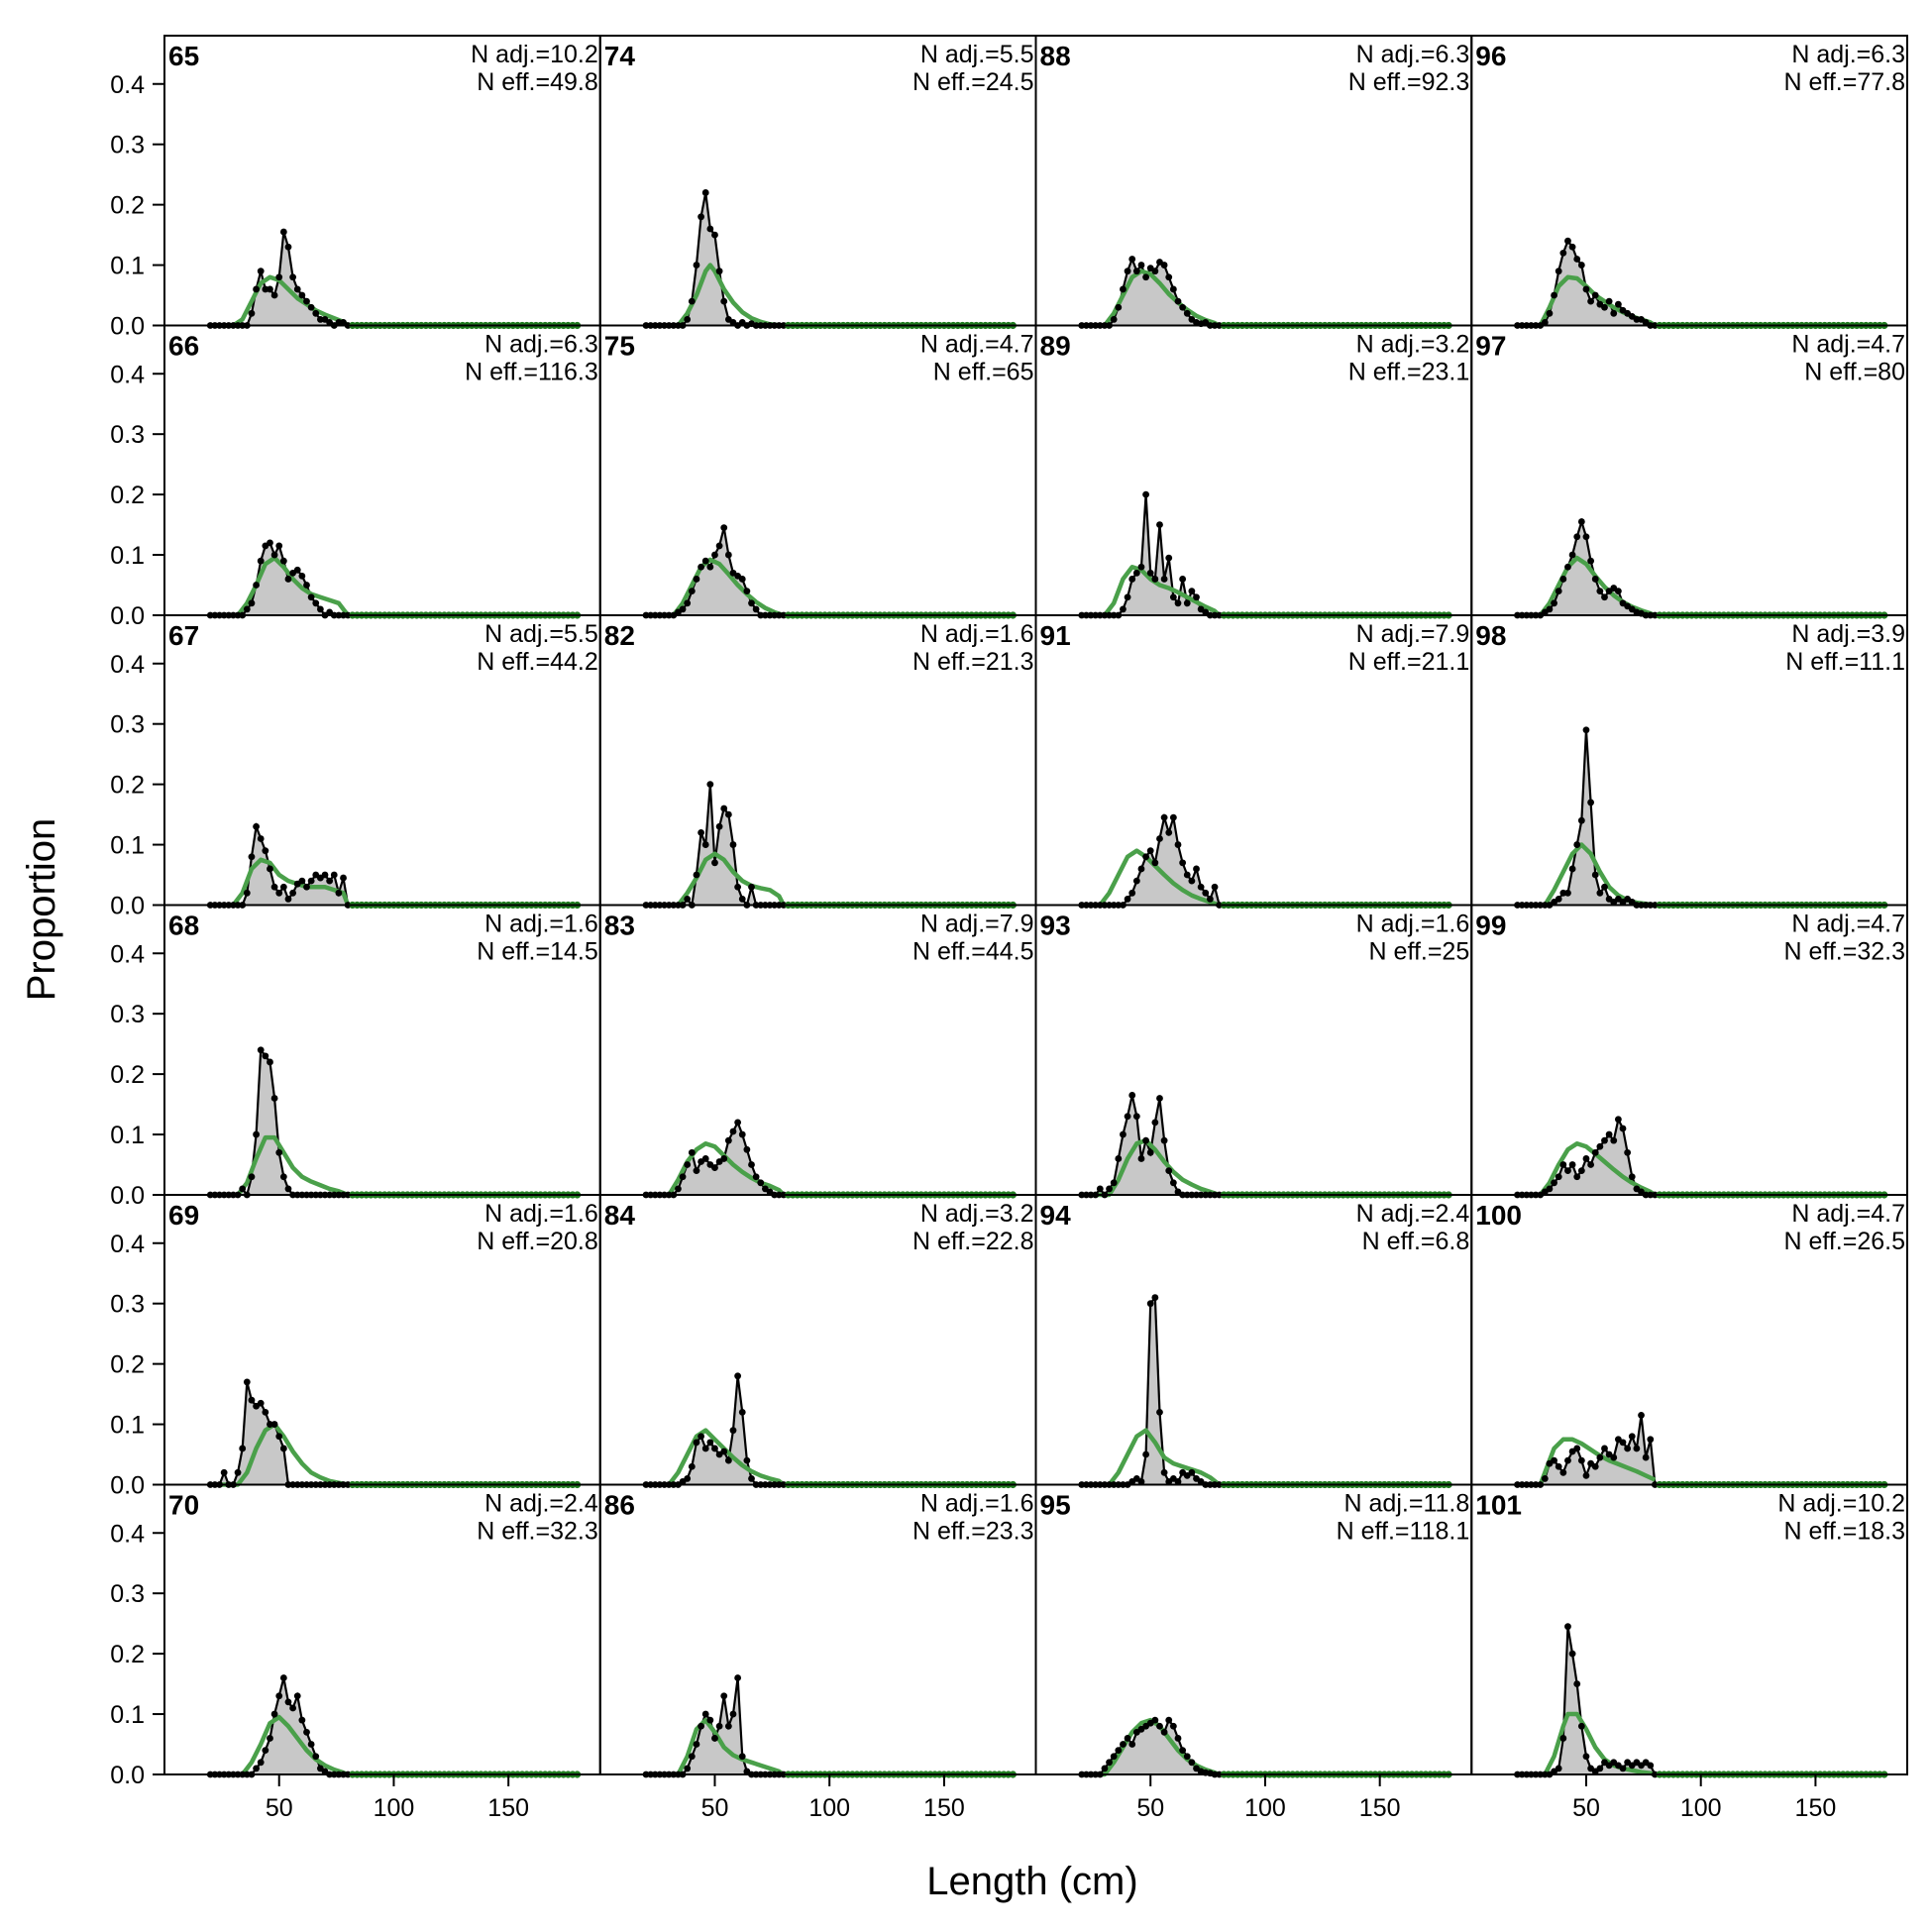 Image resolution: width=1932 pixels, height=1932 pixels. Describe the element at coordinates (382, 471) in the screenshot. I see `panel-66: 66 N adj.=6.3N eff.=116.3` at that location.